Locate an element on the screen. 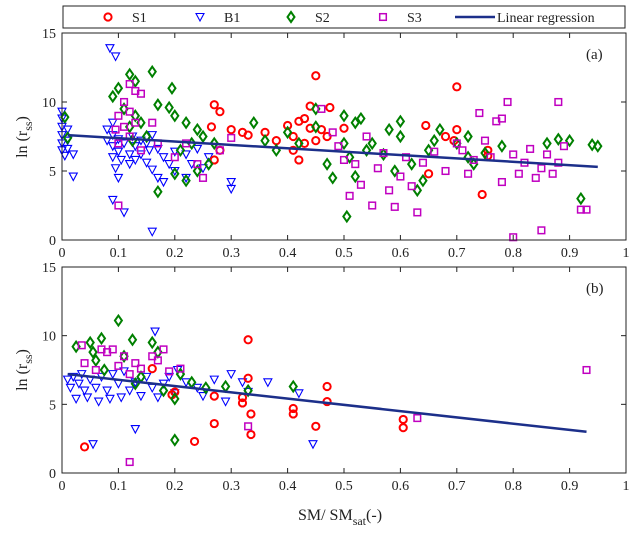 Image resolution: width=631 pixels, height=535 pixels. x-tick-label: 0.6 is located at coordinates (401, 253).